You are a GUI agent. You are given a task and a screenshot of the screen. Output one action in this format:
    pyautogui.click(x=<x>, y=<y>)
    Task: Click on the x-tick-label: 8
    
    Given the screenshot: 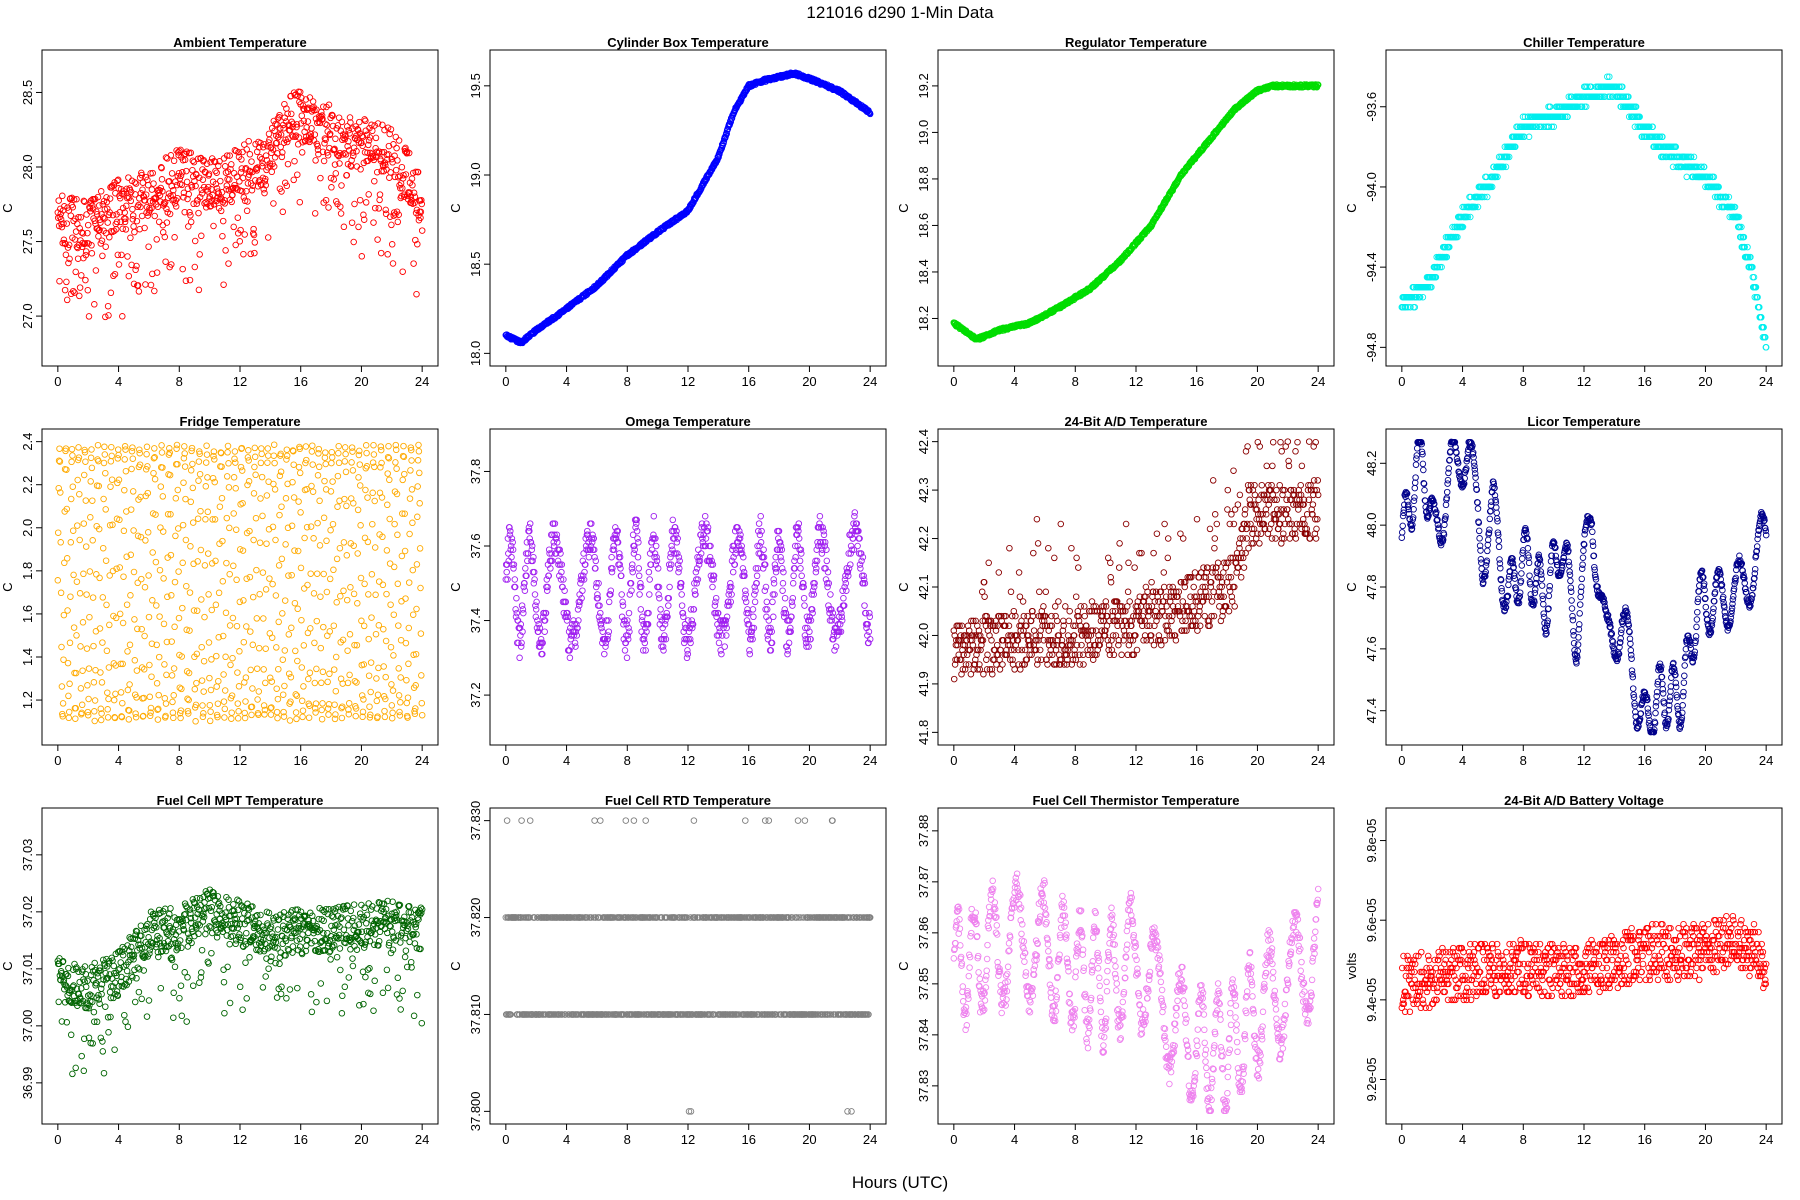 What is the action you would take?
    pyautogui.click(x=1075, y=381)
    